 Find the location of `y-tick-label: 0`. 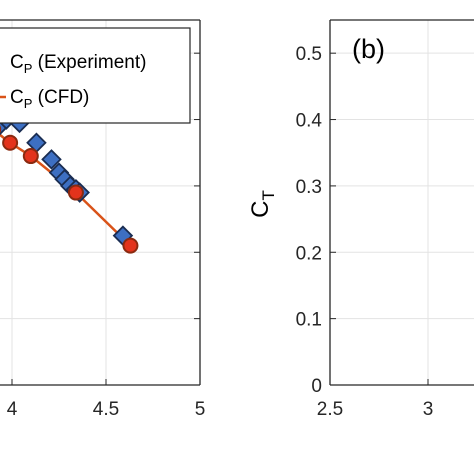

y-tick-label: 0 is located at coordinates (316, 386).